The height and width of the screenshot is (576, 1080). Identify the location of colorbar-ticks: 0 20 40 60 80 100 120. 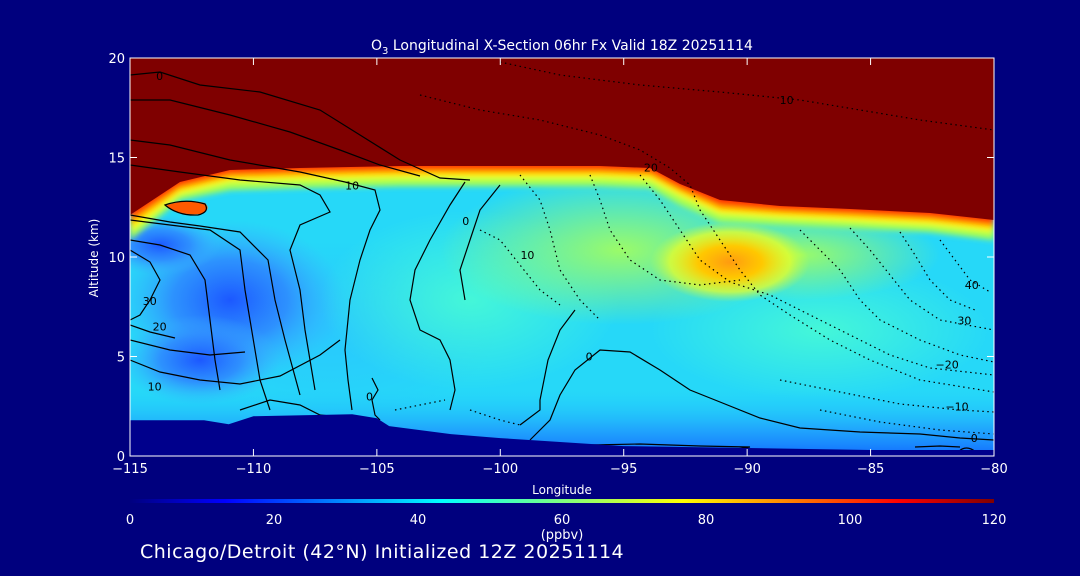
(566, 520).